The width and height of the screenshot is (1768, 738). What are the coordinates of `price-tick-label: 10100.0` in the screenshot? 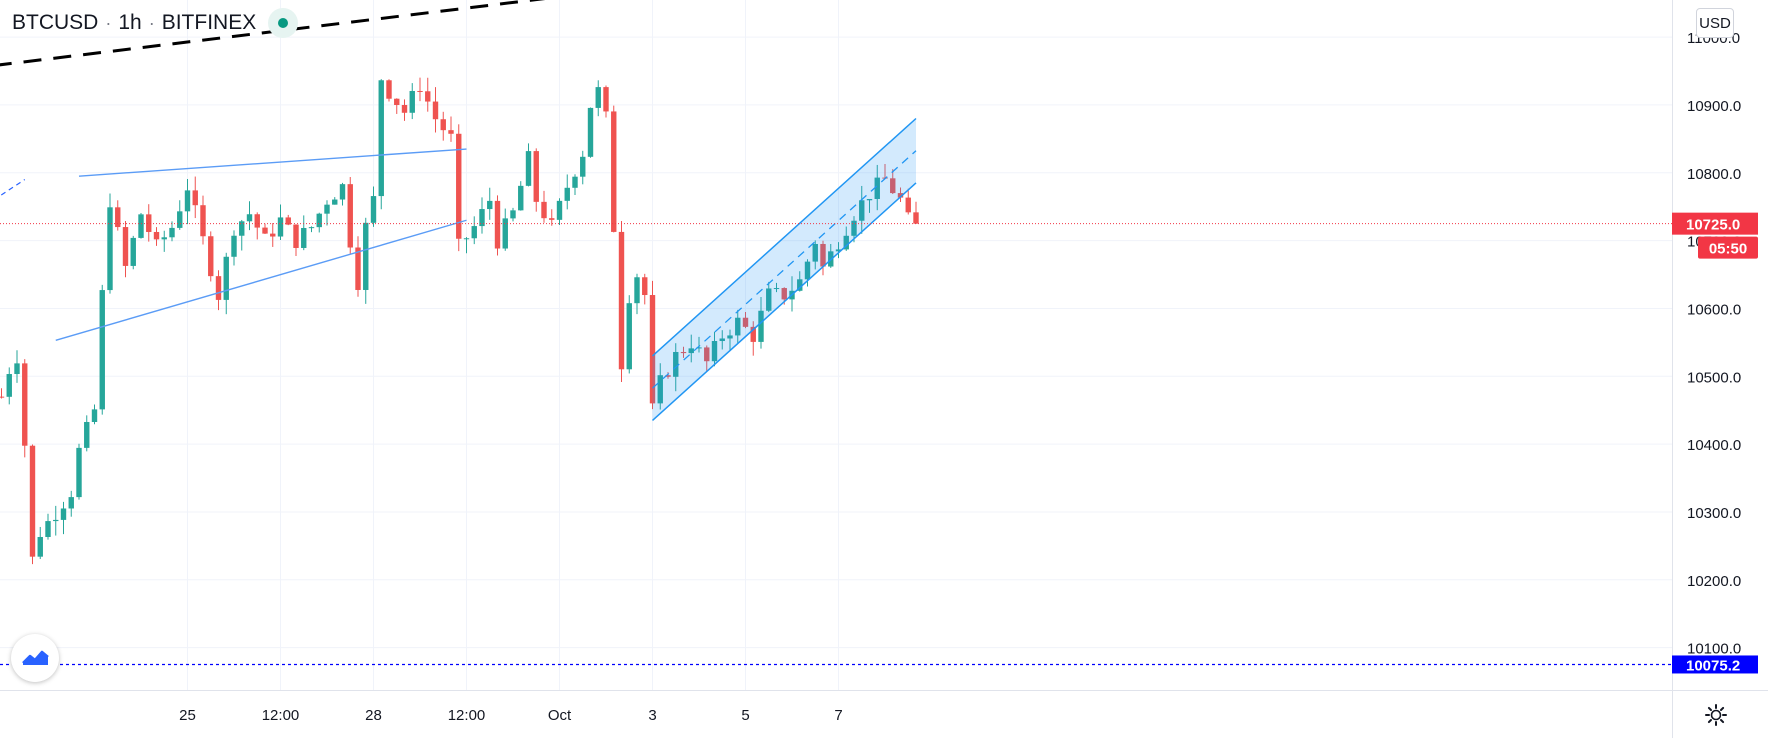 It's located at (1714, 649).